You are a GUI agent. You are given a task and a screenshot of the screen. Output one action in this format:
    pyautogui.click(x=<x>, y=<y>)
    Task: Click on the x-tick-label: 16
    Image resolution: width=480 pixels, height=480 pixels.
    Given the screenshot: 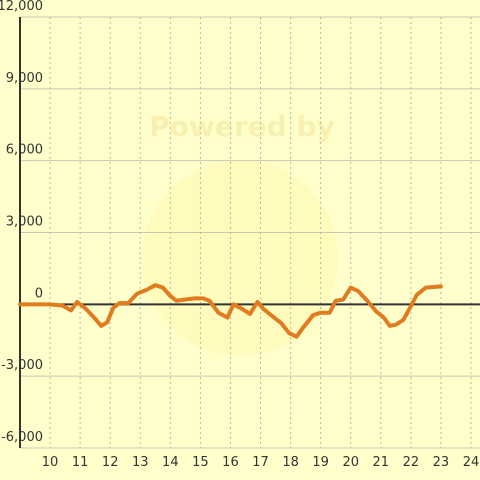 What is the action you would take?
    pyautogui.click(x=230, y=462)
    